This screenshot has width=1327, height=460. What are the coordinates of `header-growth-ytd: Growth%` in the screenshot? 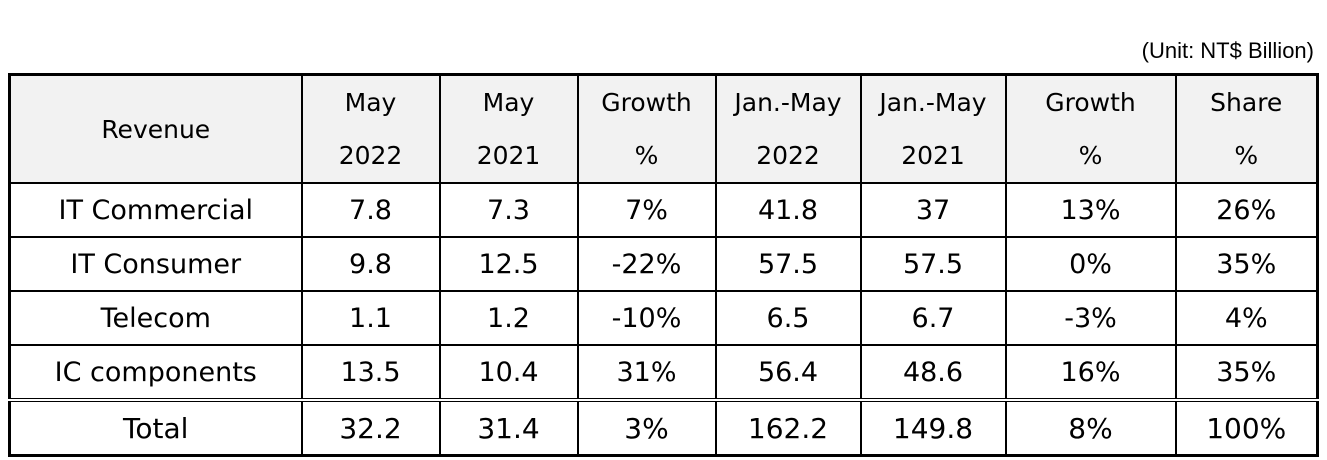 It's located at (1090, 128).